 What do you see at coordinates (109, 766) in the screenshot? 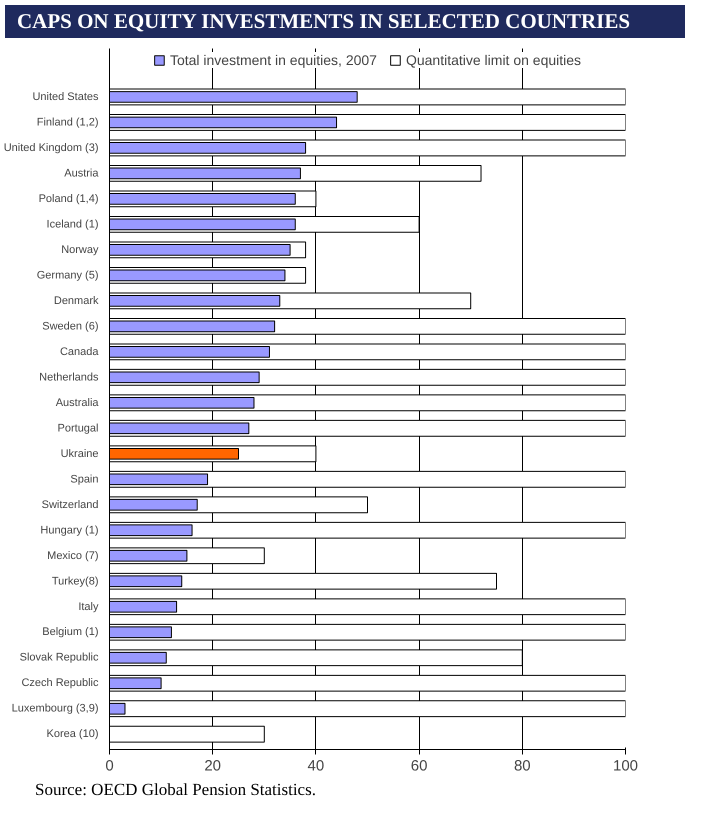
I see `x-tick-label: 0` at bounding box center [109, 766].